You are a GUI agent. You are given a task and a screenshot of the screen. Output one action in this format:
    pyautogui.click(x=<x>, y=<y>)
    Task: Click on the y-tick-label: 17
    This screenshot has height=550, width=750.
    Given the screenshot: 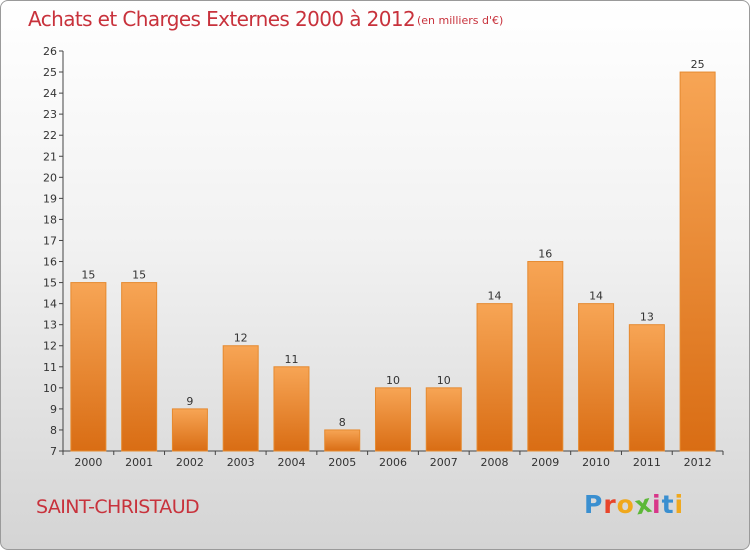 What is the action you would take?
    pyautogui.click(x=50, y=240)
    